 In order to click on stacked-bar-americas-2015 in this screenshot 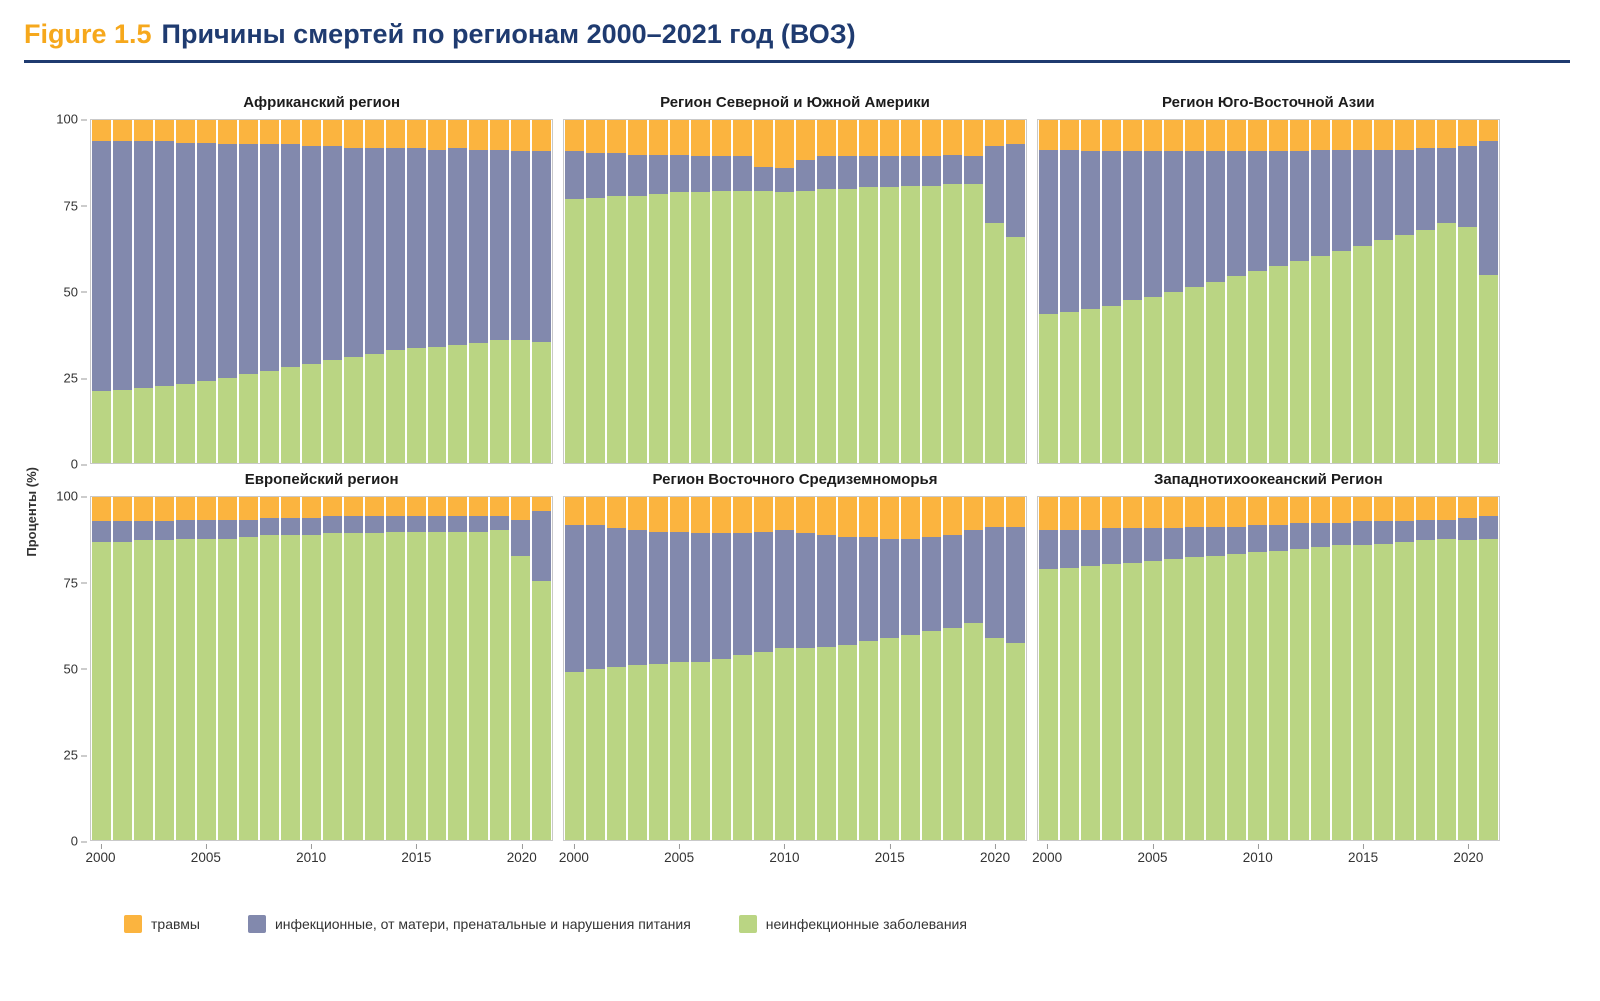, I will do `click(889, 292)`.